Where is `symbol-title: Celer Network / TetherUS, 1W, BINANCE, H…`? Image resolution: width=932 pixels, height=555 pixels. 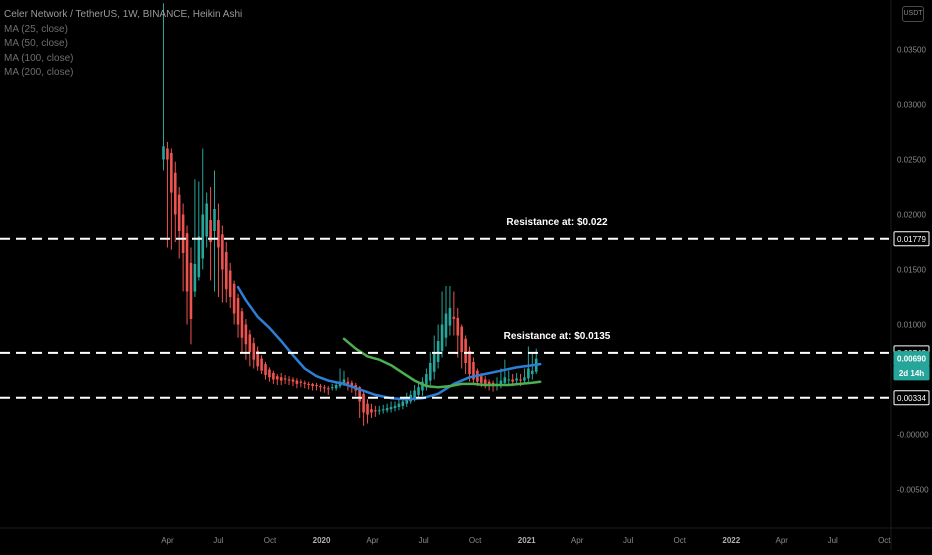
symbol-title: Celer Network / TetherUS, 1W, BINANCE, H… is located at coordinates (123, 14).